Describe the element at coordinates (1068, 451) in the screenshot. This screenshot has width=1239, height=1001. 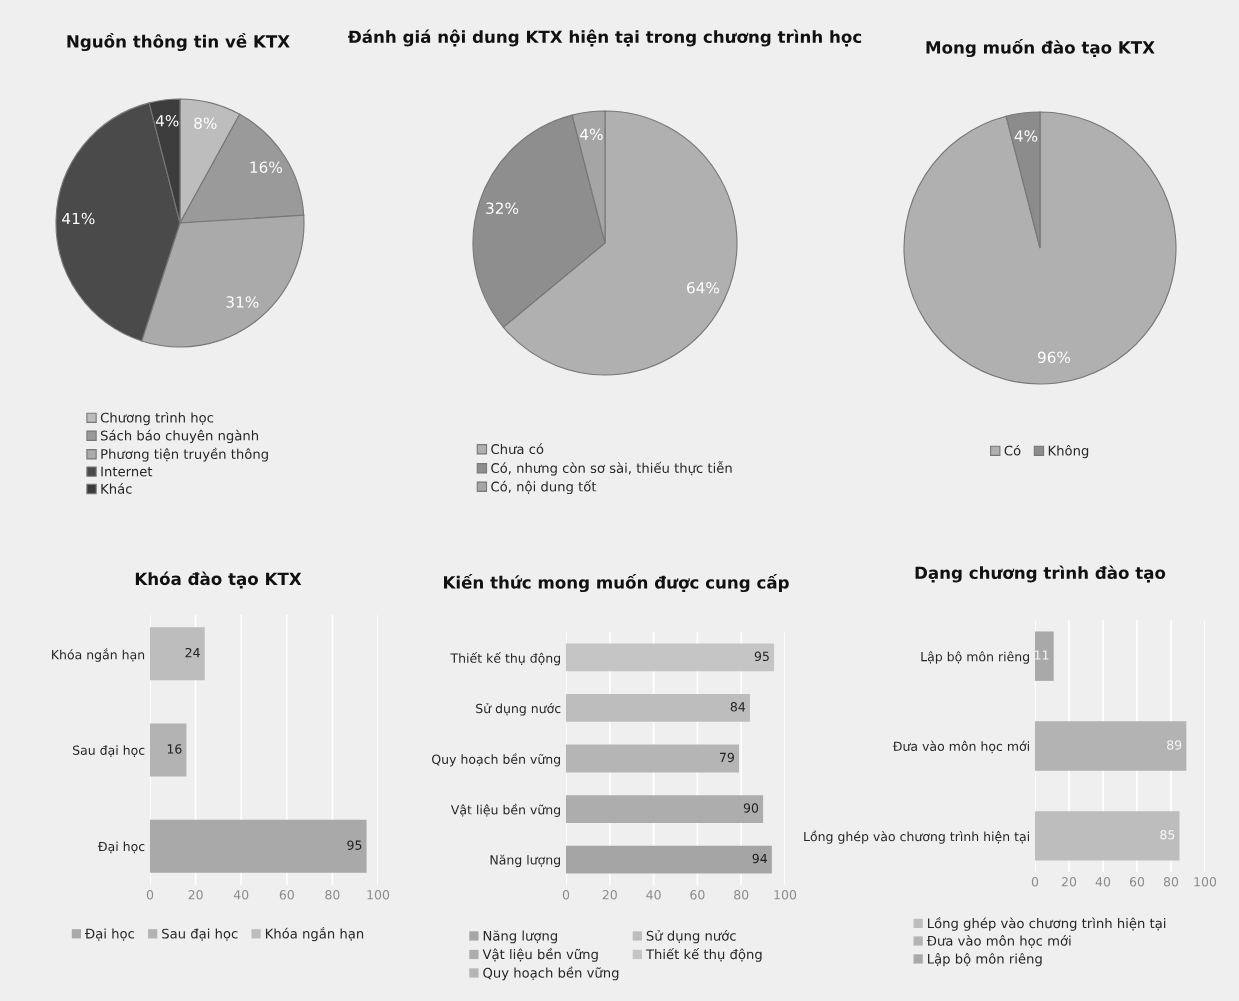
I see `legend-label: Không` at that location.